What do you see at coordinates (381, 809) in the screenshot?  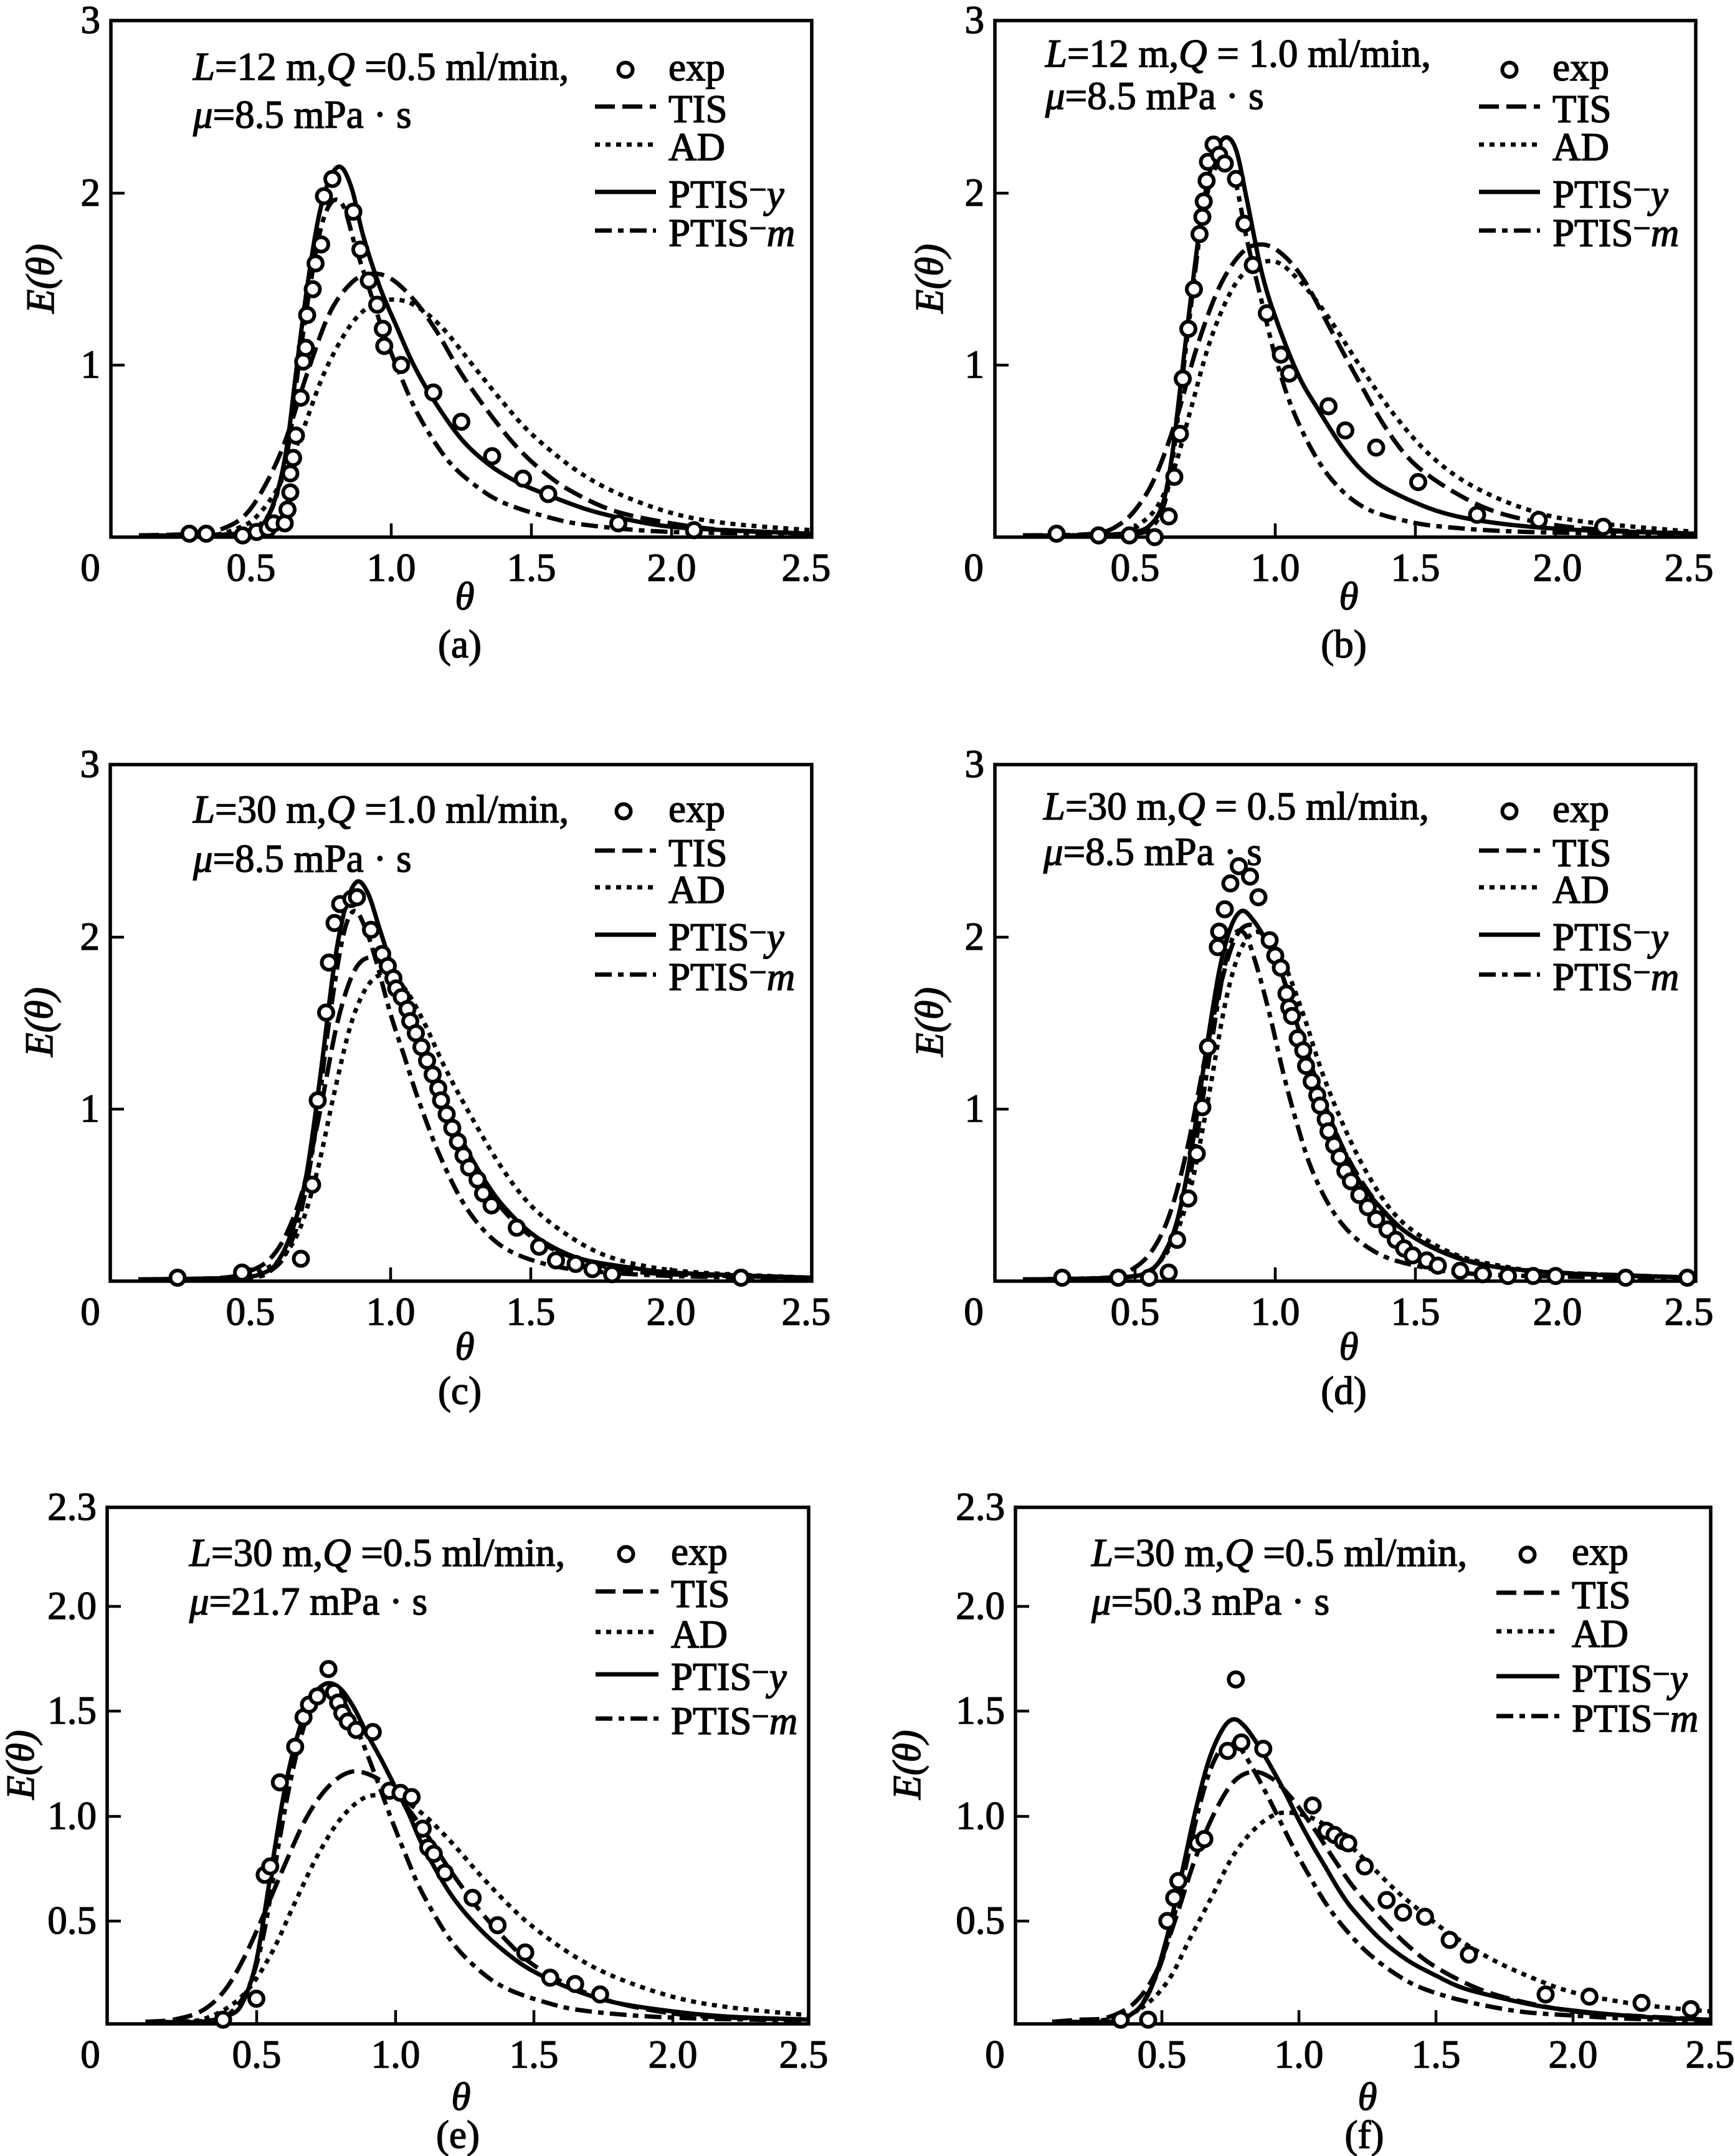 I see `svg-text: L=30 m,Q =1.0 ml/min,` at bounding box center [381, 809].